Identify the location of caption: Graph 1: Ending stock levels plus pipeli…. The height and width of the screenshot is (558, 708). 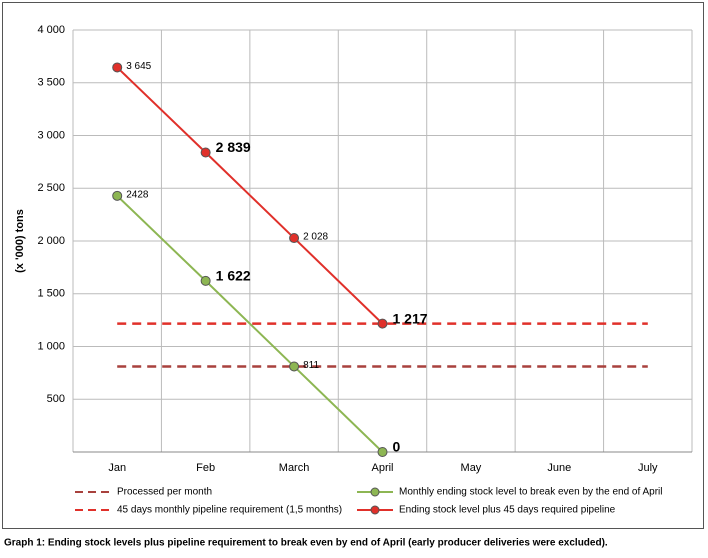
(306, 543).